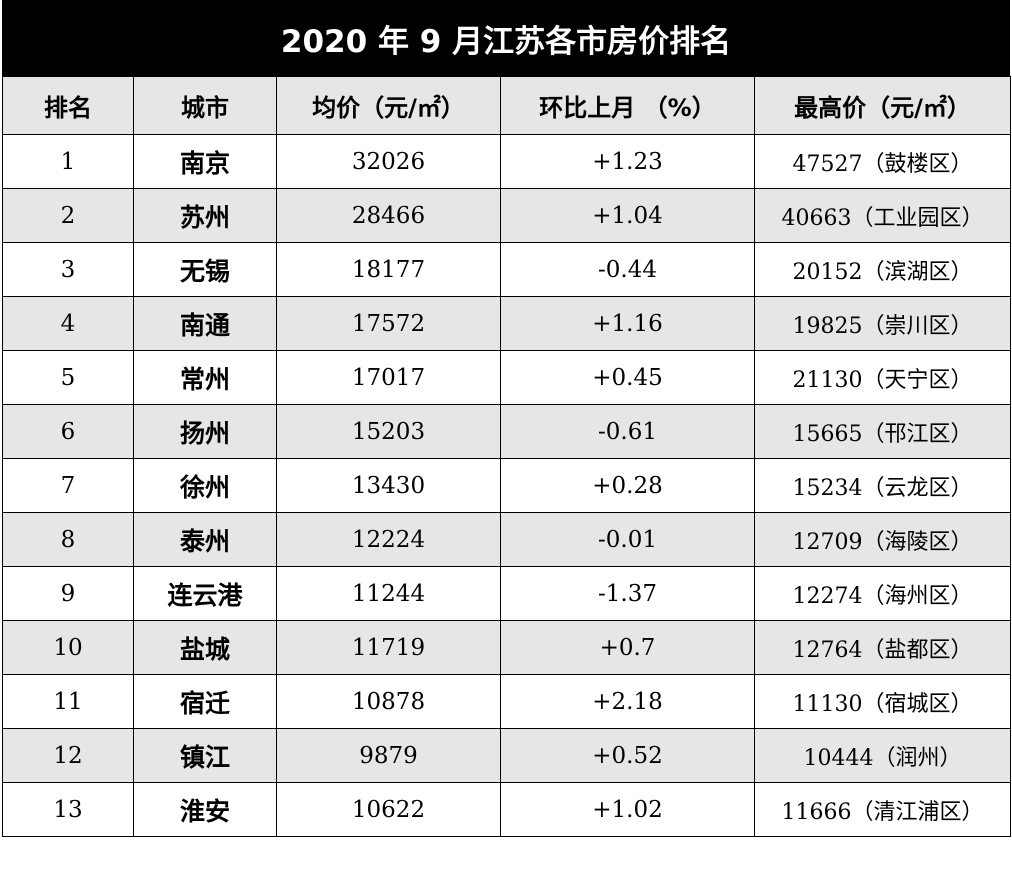  Describe the element at coordinates (882, 755) in the screenshot. I see `max-price-cell: 10444（润州）` at that location.